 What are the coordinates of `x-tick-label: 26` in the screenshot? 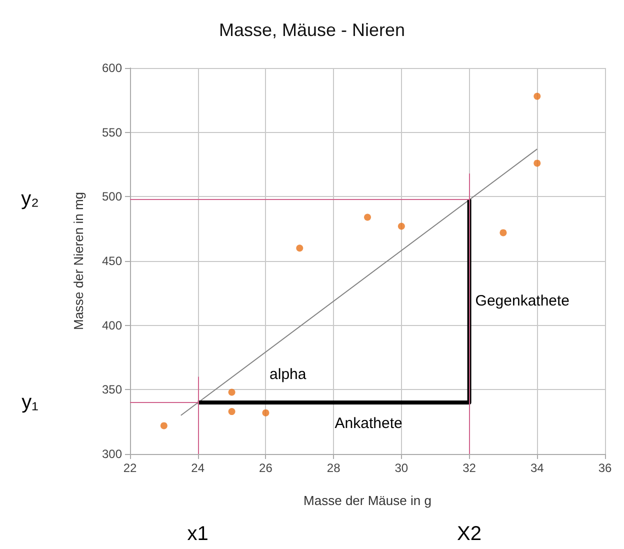 It's located at (266, 468).